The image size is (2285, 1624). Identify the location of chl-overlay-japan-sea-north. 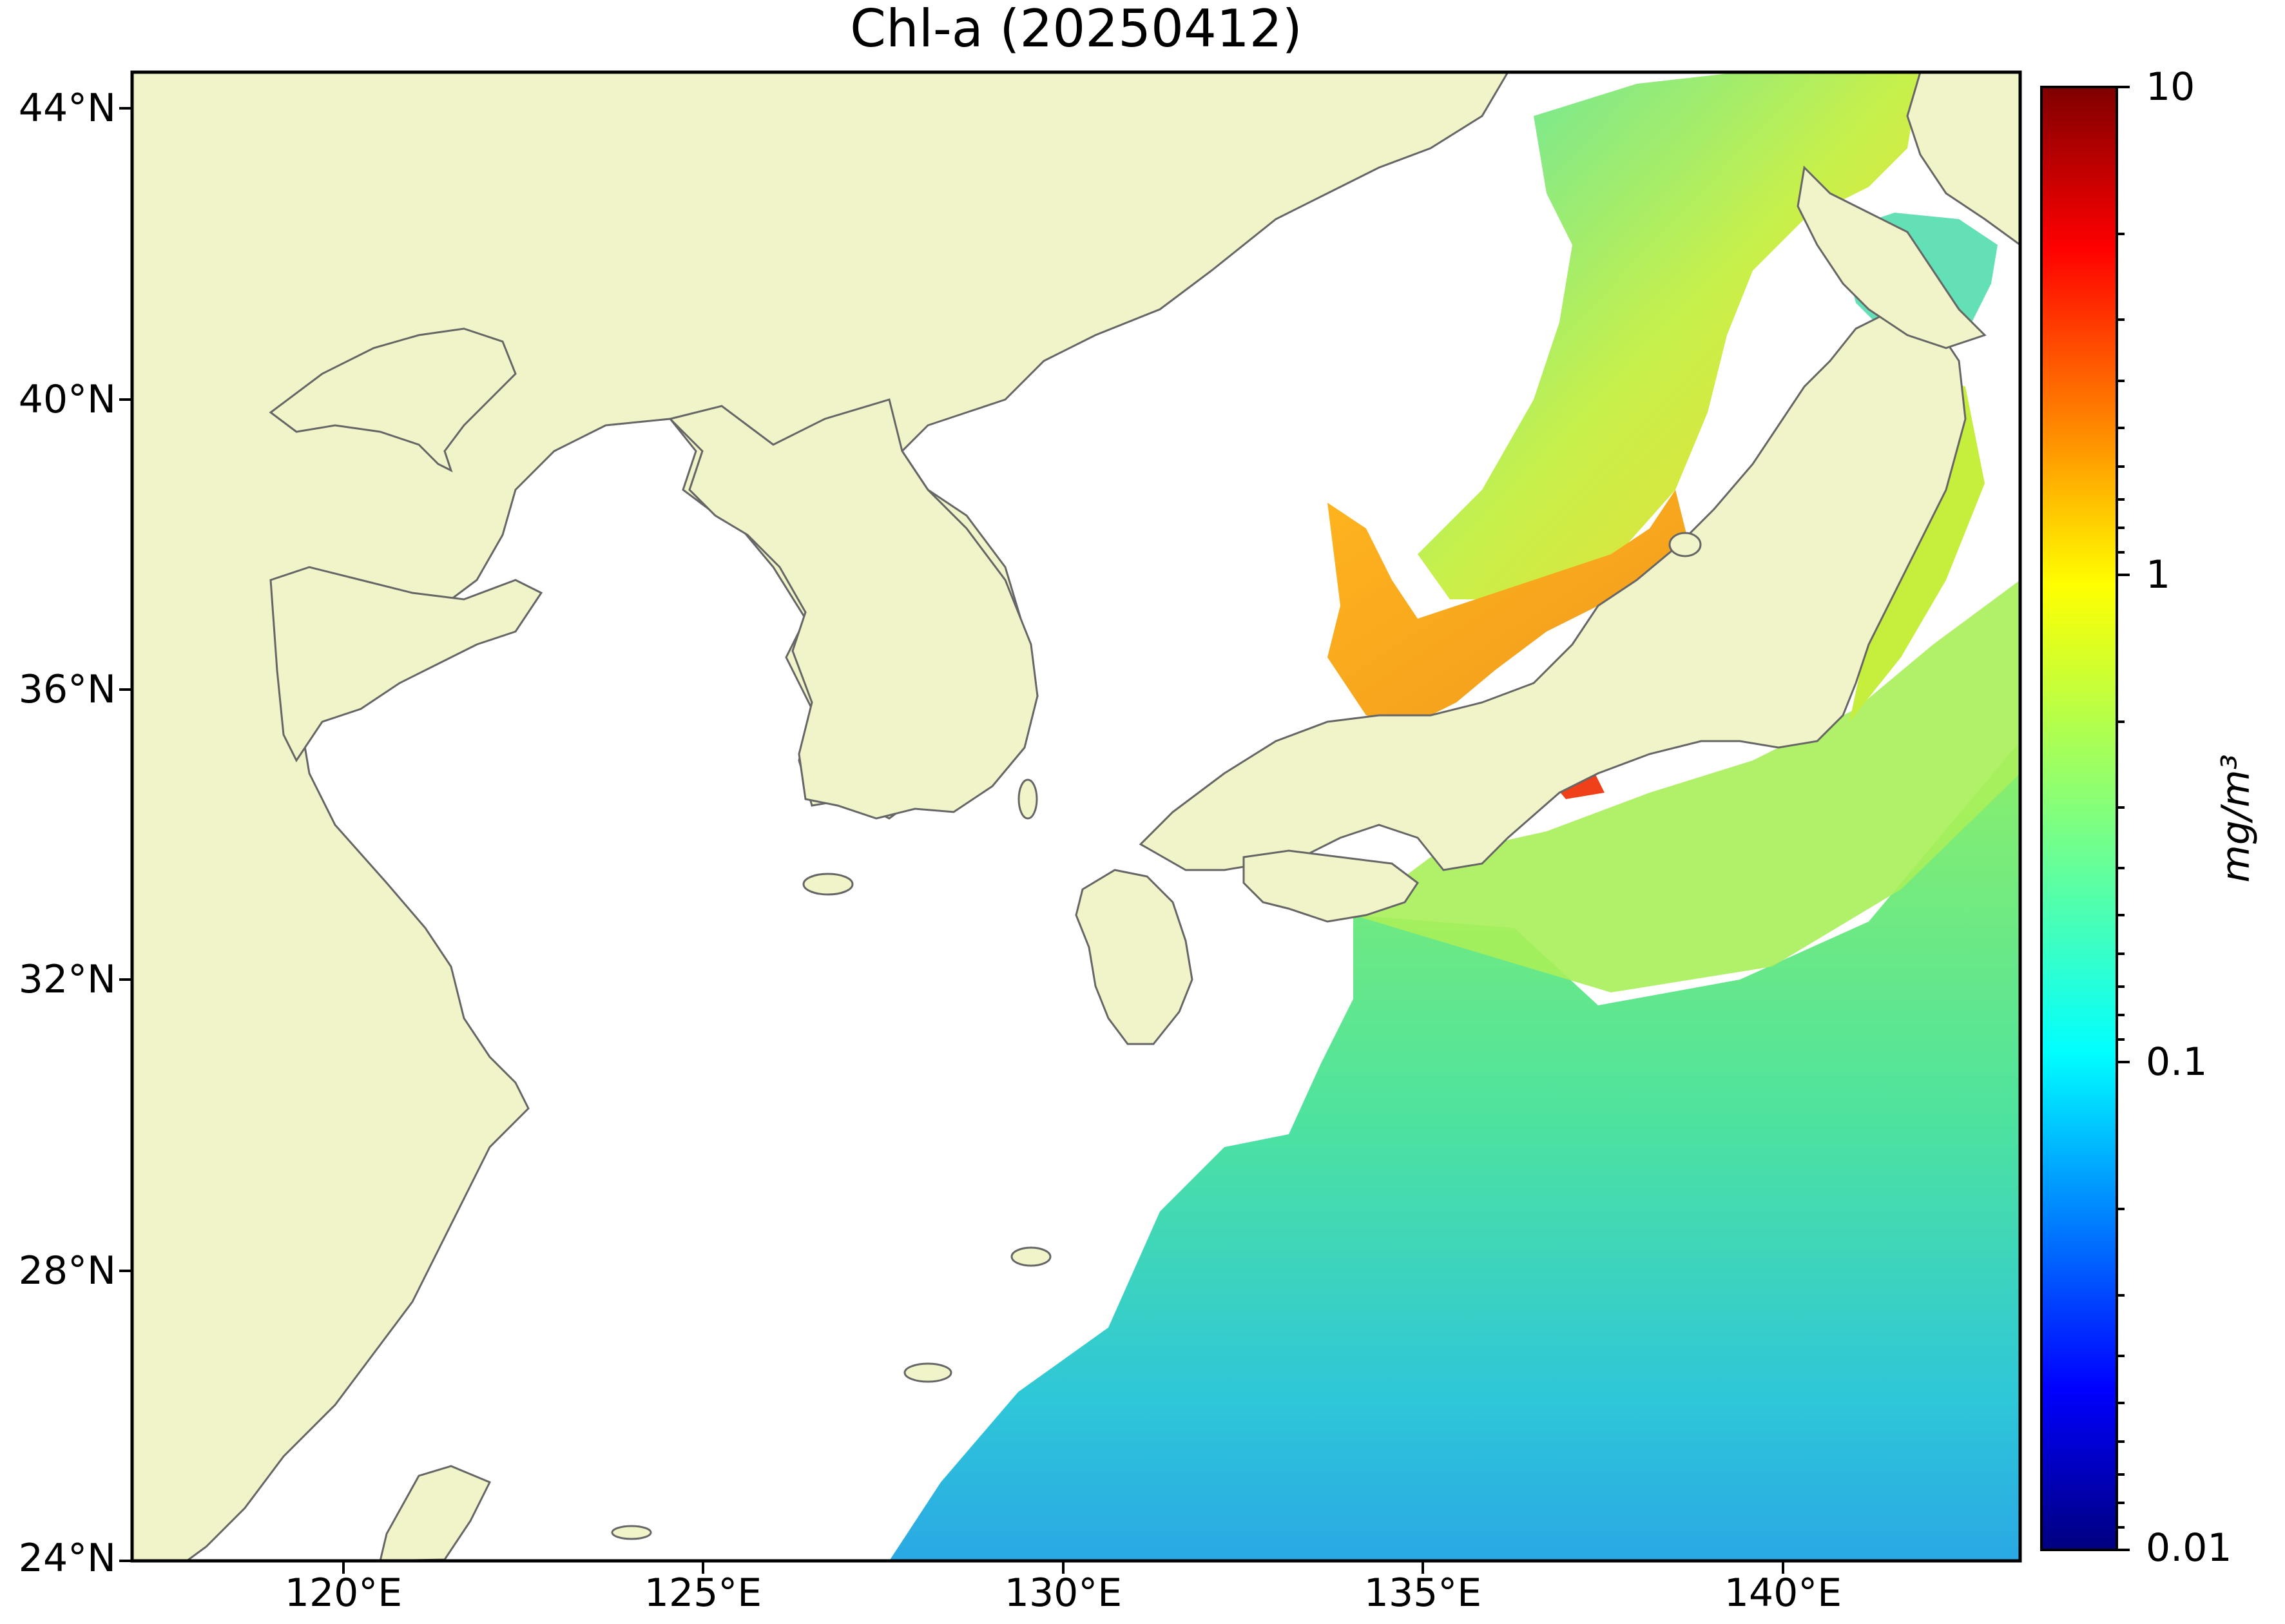
(1669, 336).